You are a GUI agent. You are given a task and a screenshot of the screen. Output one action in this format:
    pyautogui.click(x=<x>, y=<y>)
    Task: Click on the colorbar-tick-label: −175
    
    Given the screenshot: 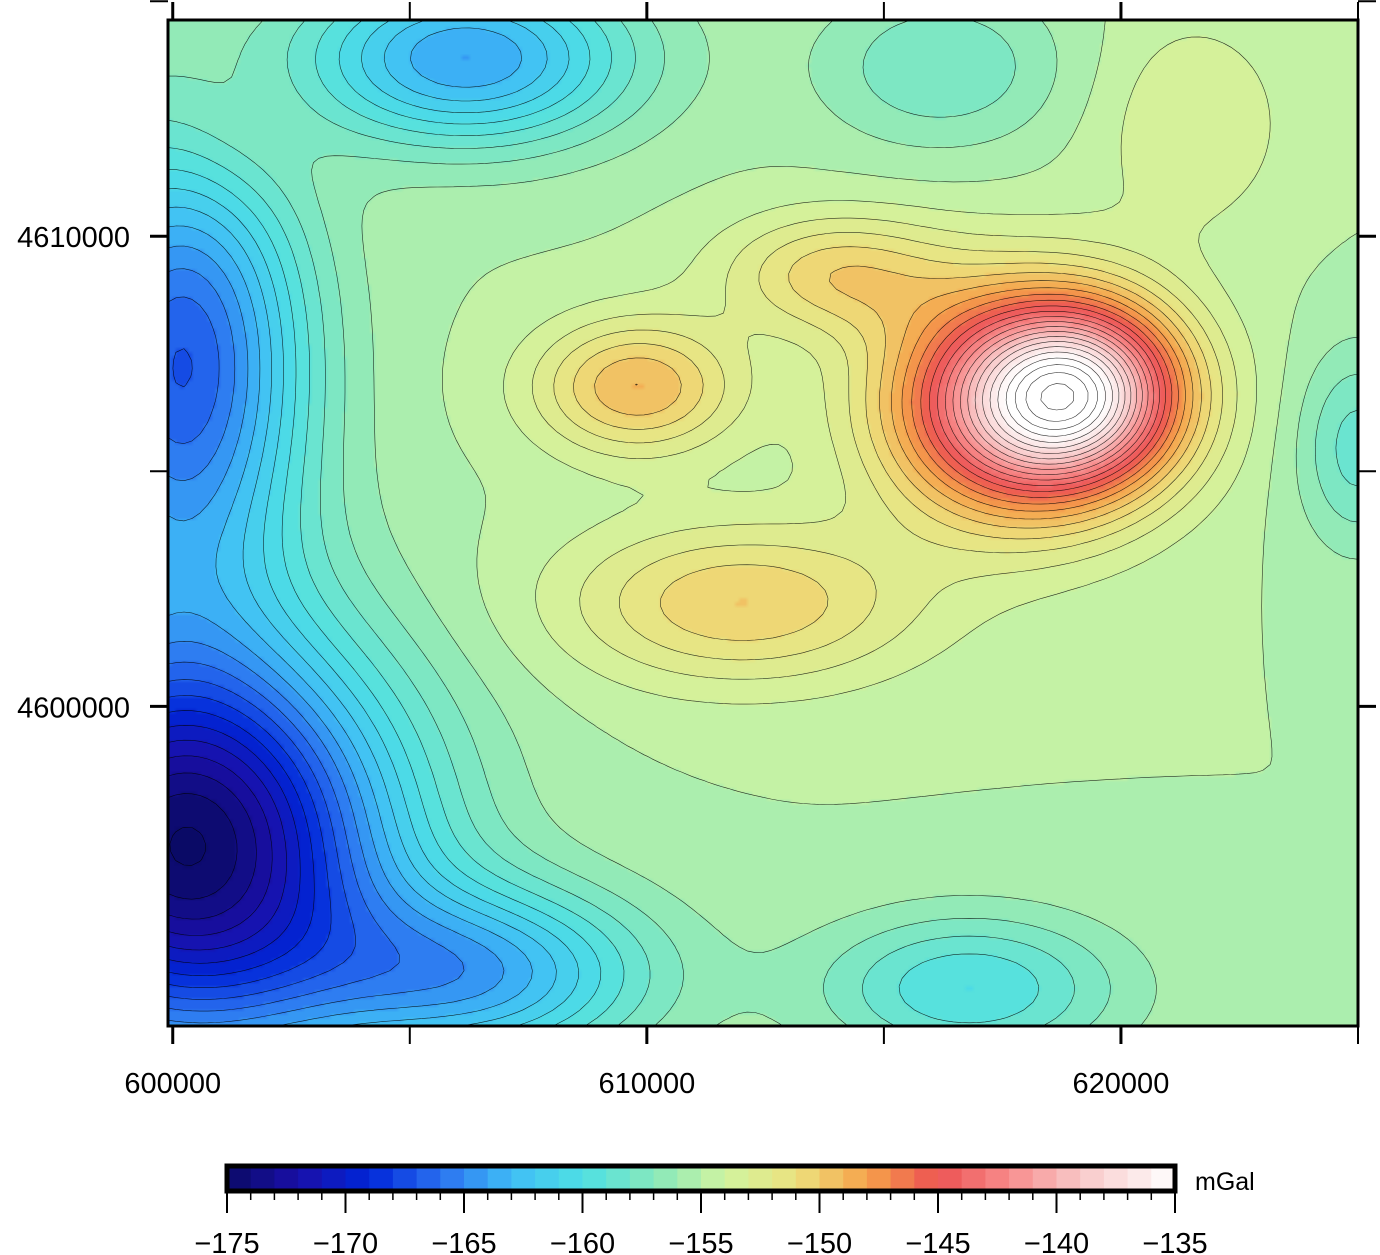 What is the action you would take?
    pyautogui.click(x=226, y=1241)
    